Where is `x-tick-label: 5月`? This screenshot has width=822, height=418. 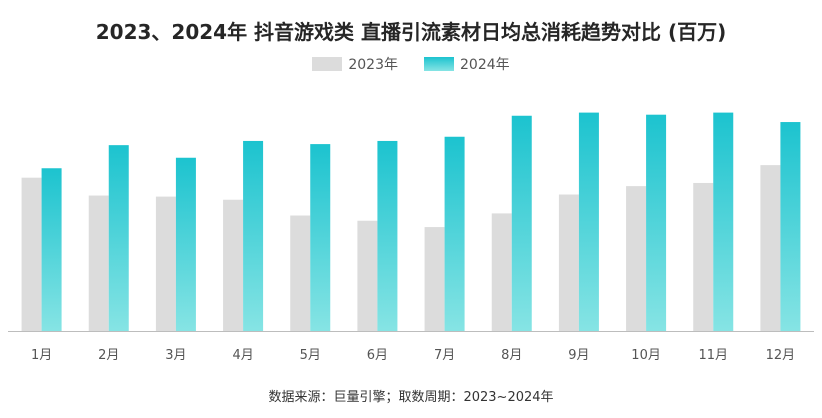 x-tick-label: 5月 is located at coordinates (310, 355).